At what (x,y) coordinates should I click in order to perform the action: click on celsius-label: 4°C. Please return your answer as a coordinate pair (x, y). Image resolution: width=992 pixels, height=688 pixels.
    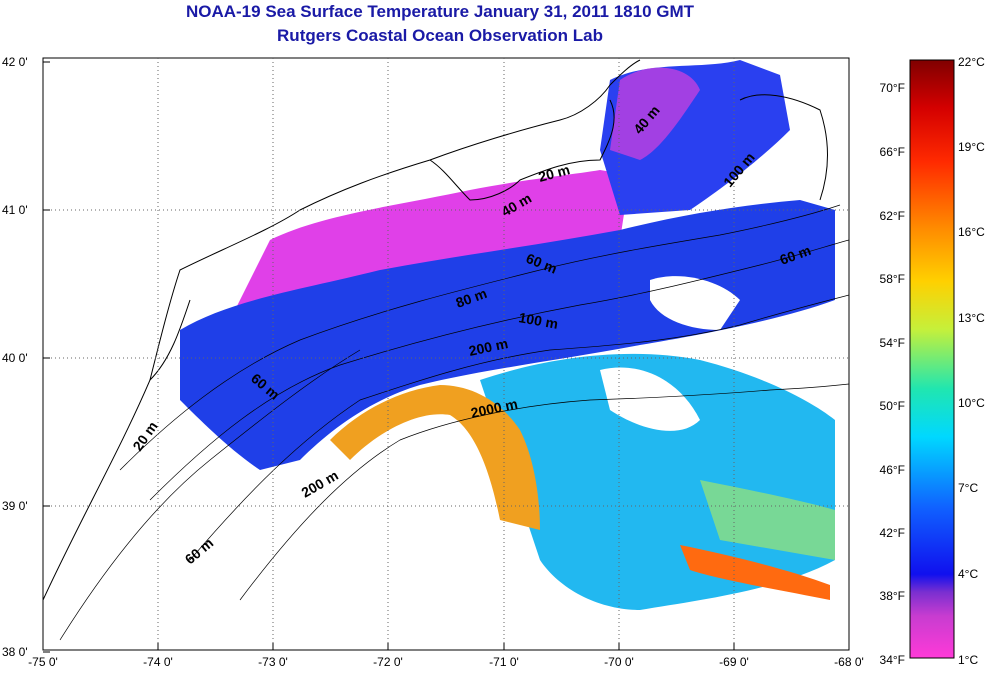
    Looking at the image, I should click on (968, 574).